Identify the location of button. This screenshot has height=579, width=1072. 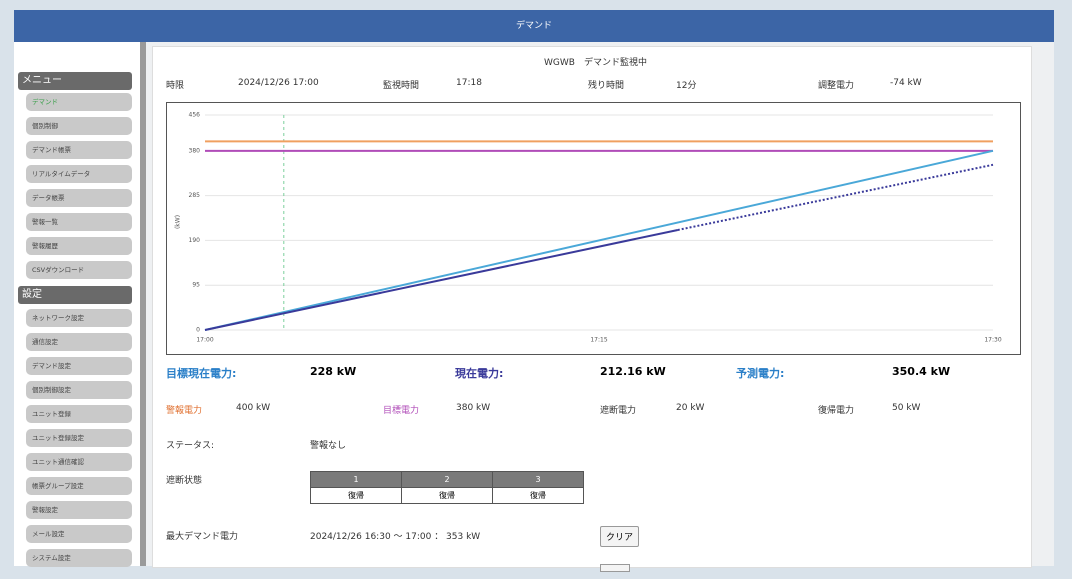
(615, 568).